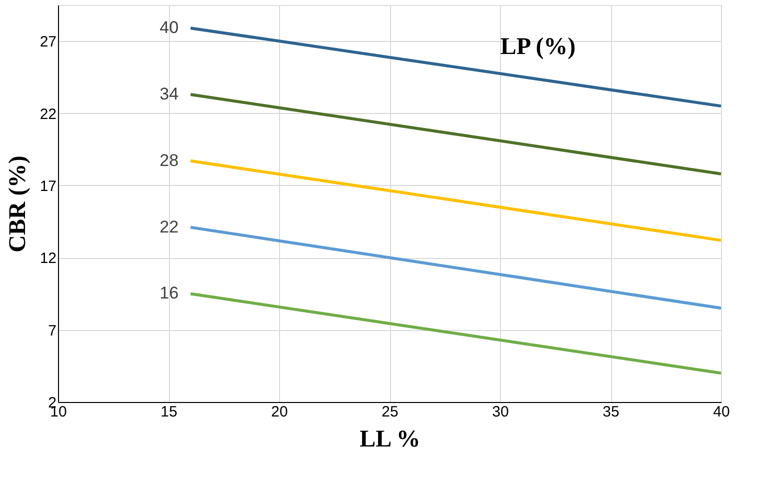  Describe the element at coordinates (169, 293) in the screenshot. I see `series-label: 16` at that location.